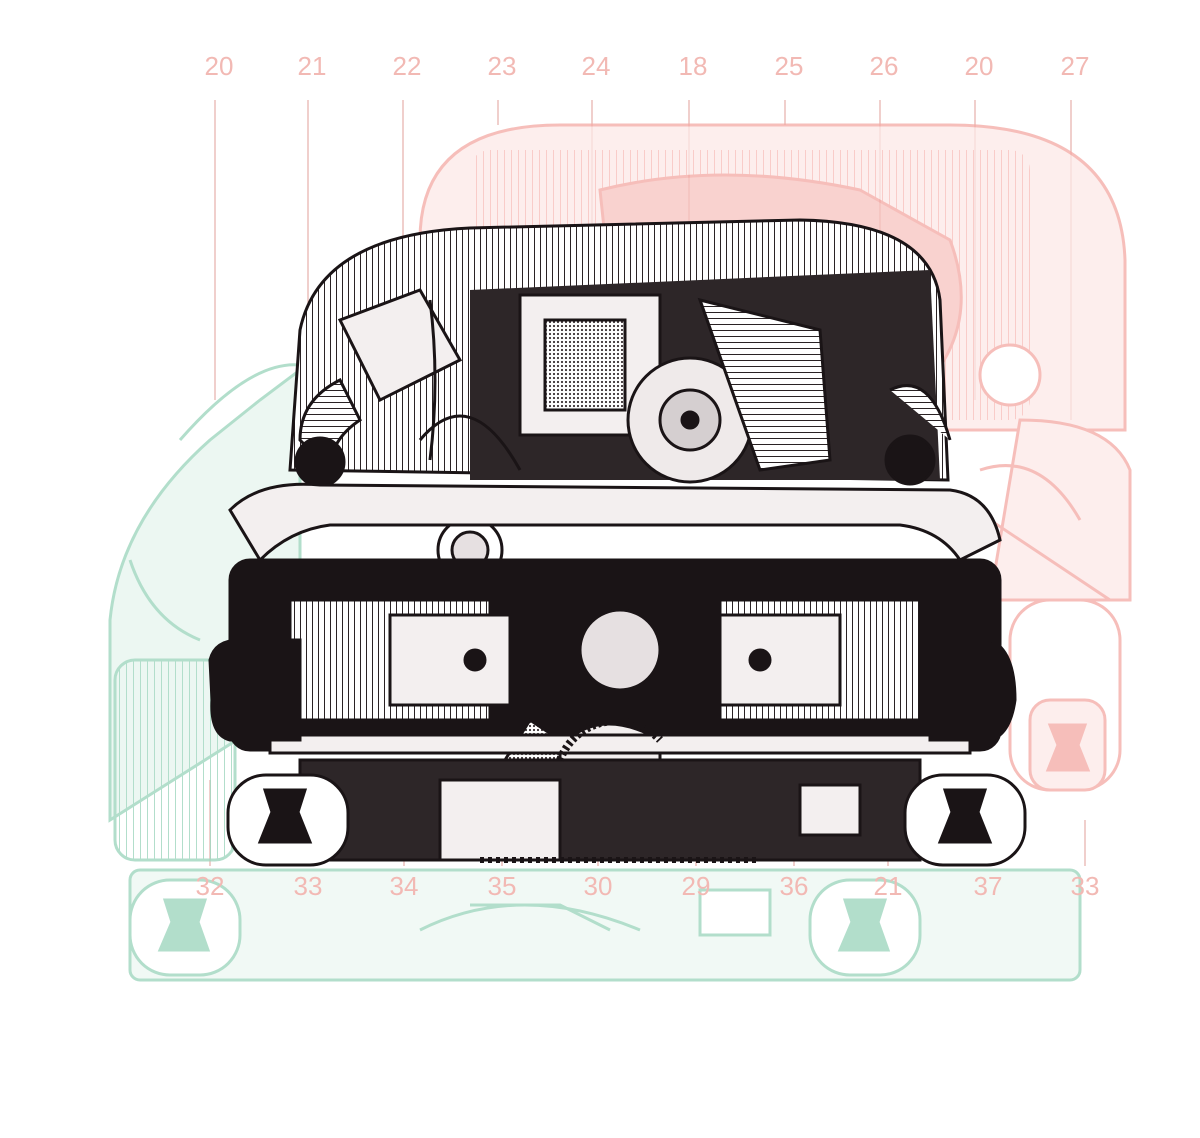 The width and height of the screenshot is (1200, 1138). What do you see at coordinates (884, 66) in the screenshot?
I see `callout-label-top: 26` at bounding box center [884, 66].